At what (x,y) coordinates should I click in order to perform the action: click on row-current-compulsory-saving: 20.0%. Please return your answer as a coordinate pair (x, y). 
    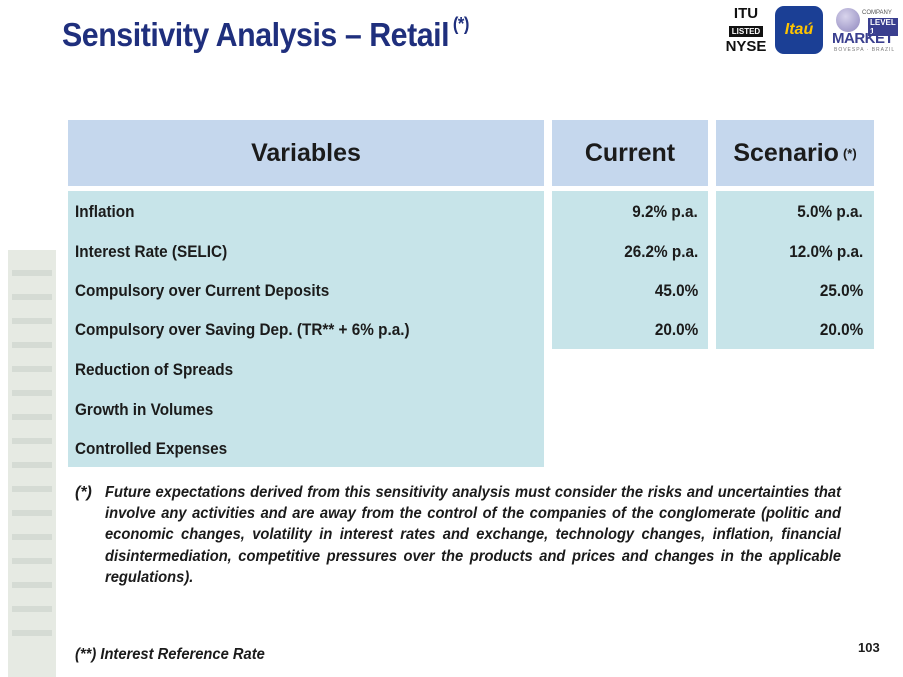
    Looking at the image, I should click on (676, 329).